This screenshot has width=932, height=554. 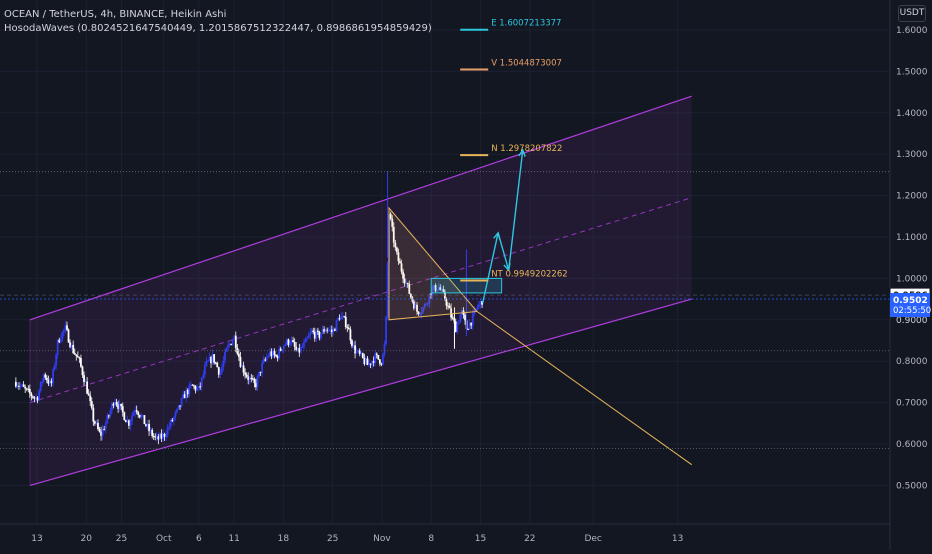 What do you see at coordinates (912, 321) in the screenshot?
I see `y-tick-label-partial: 0.9000` at bounding box center [912, 321].